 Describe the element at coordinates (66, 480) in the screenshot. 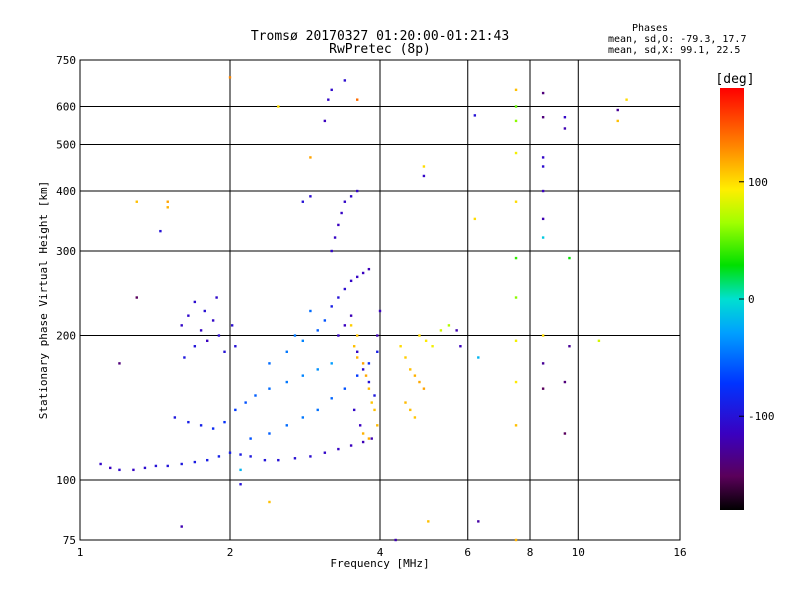

I see `y-tick-label: 100` at that location.